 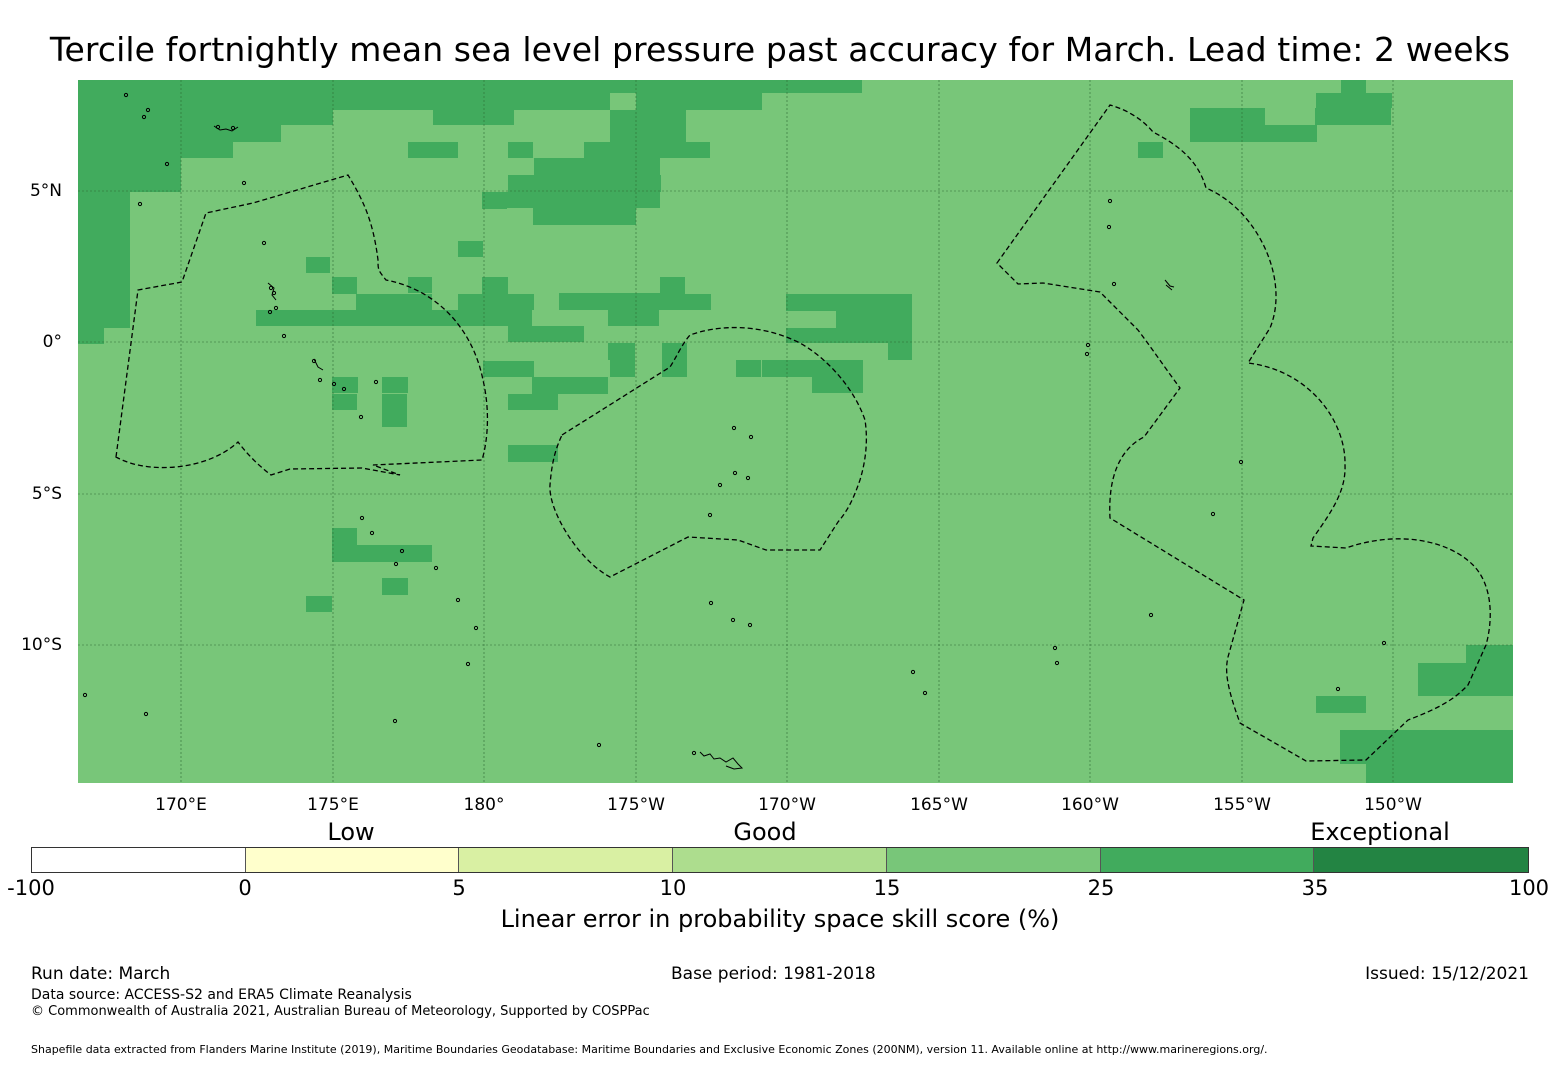 What do you see at coordinates (773, 974) in the screenshot?
I see `base-period: Base period: 1981-2018` at bounding box center [773, 974].